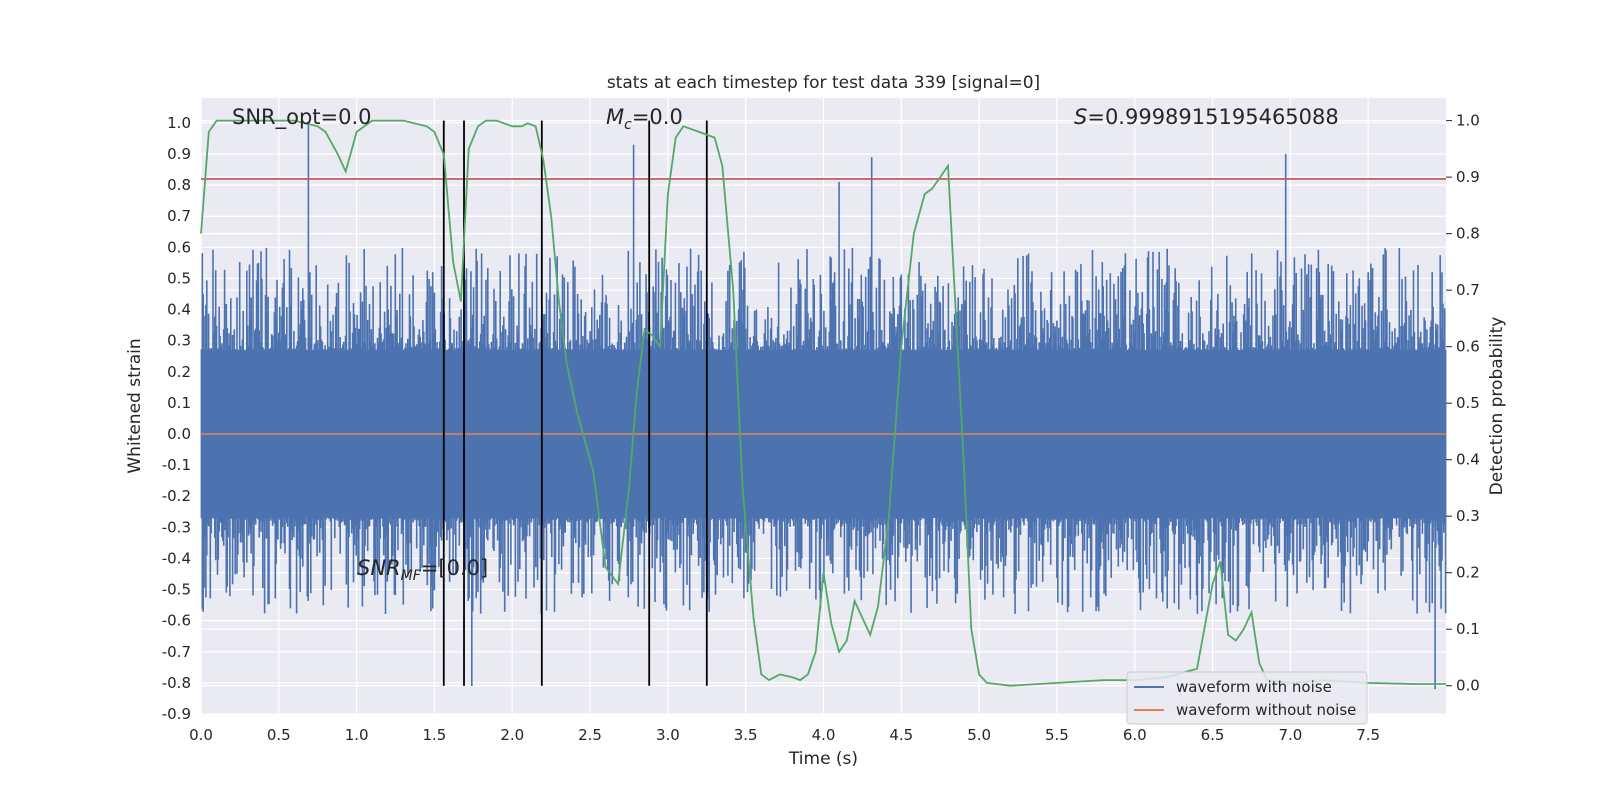 This screenshot has height=800, width=1600. What do you see at coordinates (824, 735) in the screenshot?
I see `x-tick-label: 4.0` at bounding box center [824, 735].